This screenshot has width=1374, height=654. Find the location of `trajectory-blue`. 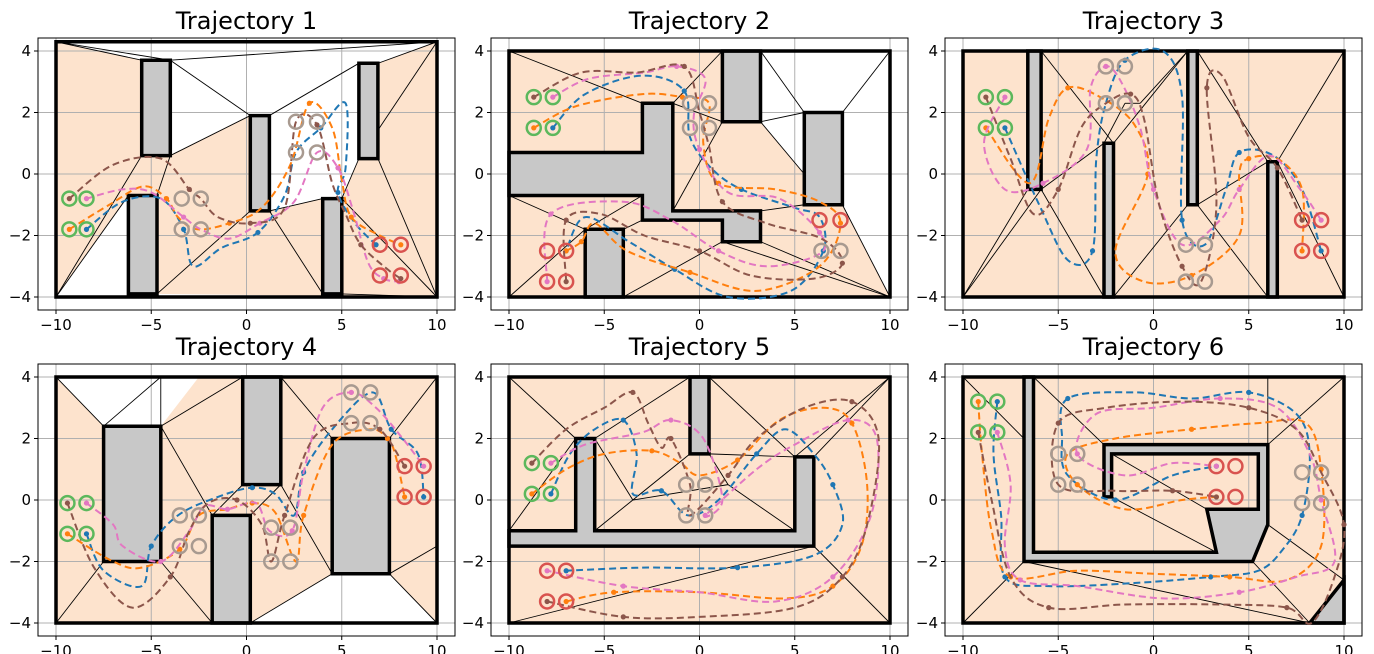

trajectory-blue is located at coordinates (689, 187).